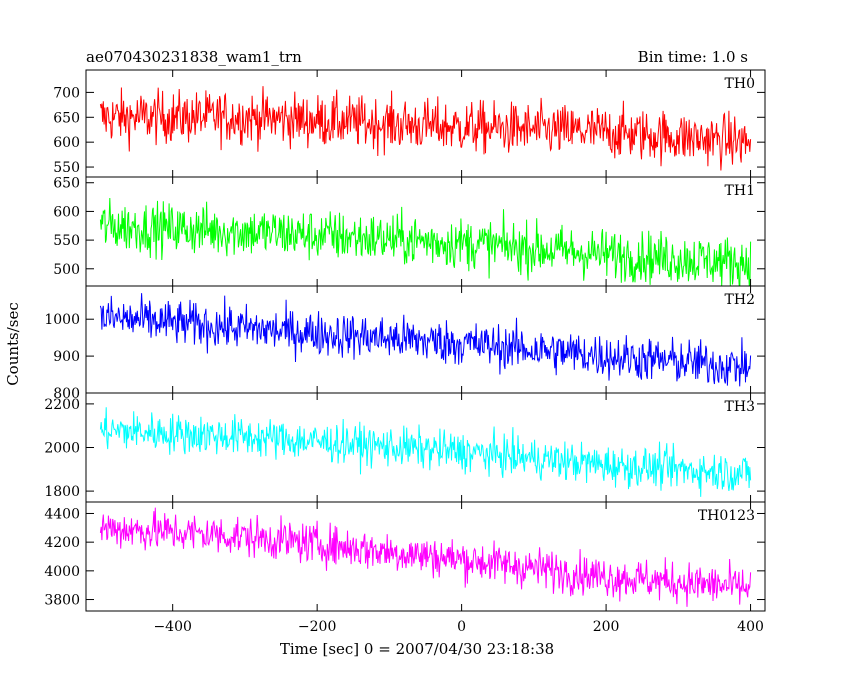 This screenshot has width=850, height=680. I want to click on x-axis: −400 −200 0 200 400, so click(458, 627).